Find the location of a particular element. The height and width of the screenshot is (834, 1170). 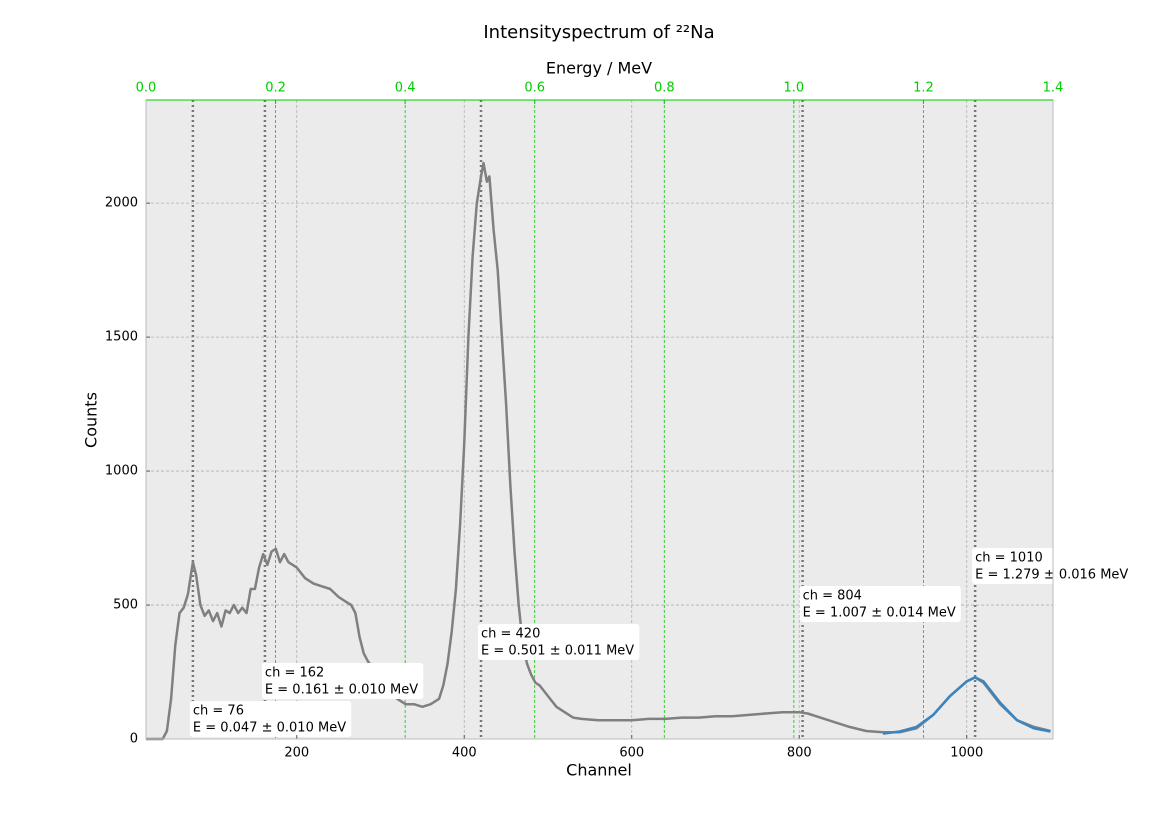

y-tick-label: 0 is located at coordinates (134, 739).